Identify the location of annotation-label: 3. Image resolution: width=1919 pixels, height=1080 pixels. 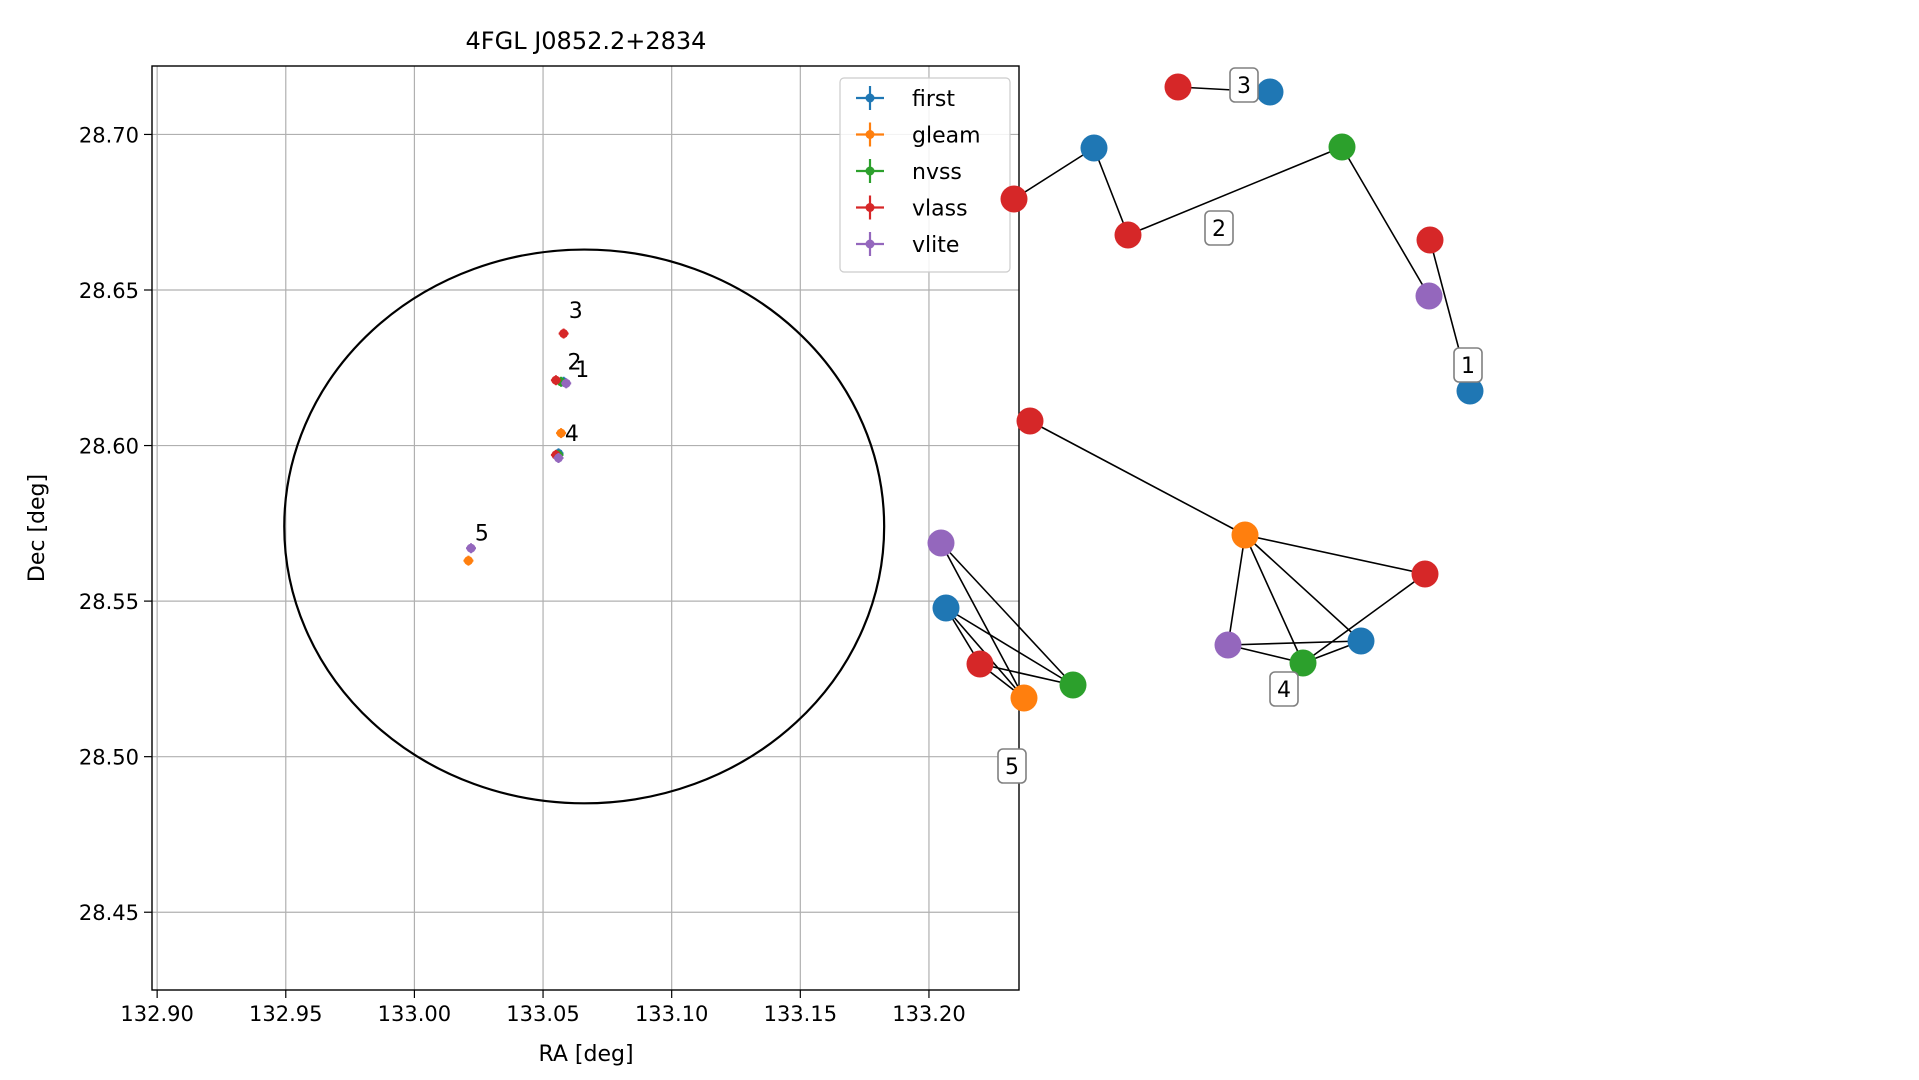
(576, 311).